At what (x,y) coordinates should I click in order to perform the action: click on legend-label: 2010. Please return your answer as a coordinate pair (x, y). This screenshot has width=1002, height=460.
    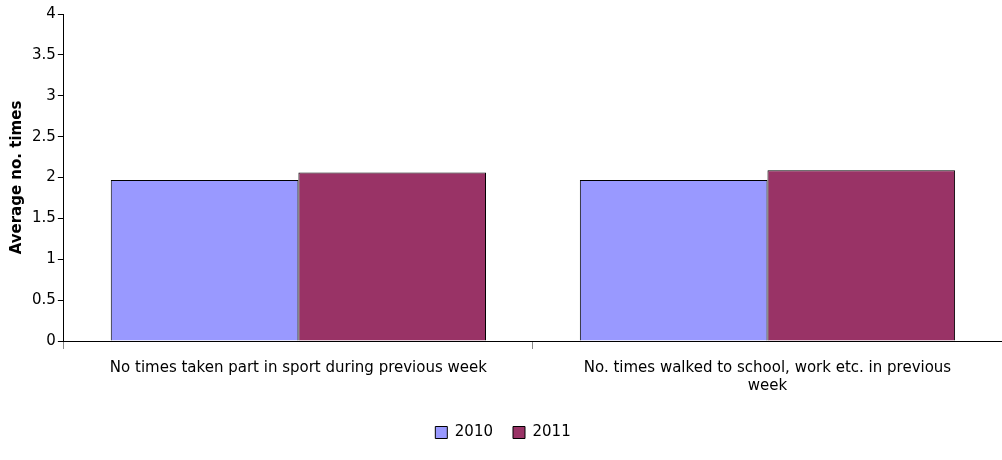
    Looking at the image, I should click on (474, 431).